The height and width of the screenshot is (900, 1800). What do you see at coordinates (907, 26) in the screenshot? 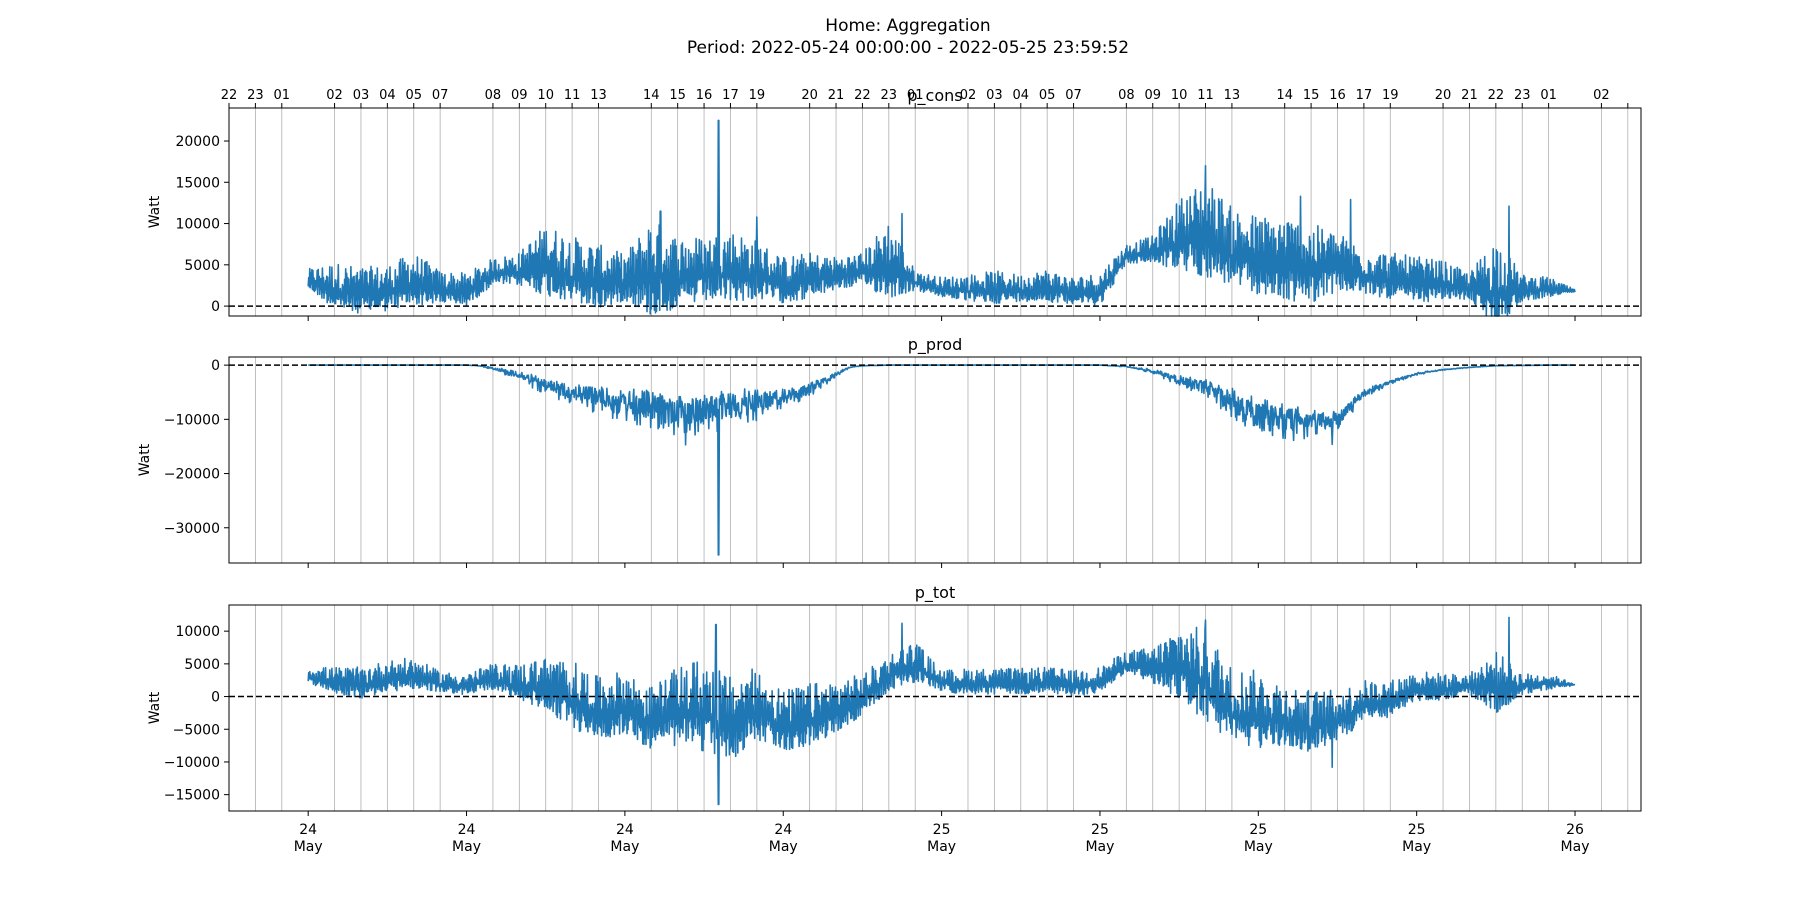
I see `figure-title: Home: Aggregation` at bounding box center [907, 26].